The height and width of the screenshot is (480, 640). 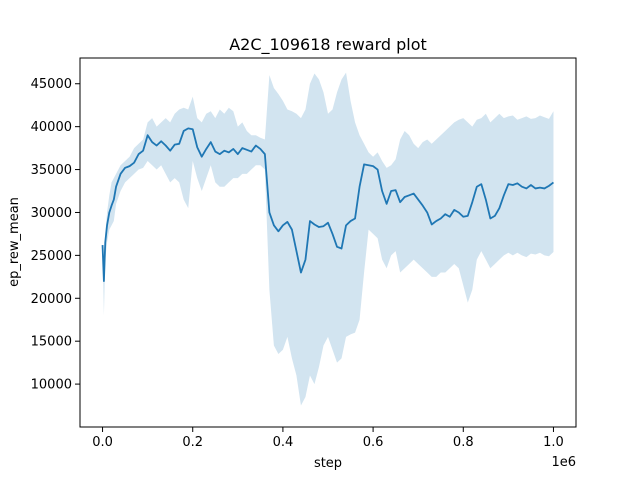 I want to click on y-tick-label: 15000, so click(x=51, y=342).